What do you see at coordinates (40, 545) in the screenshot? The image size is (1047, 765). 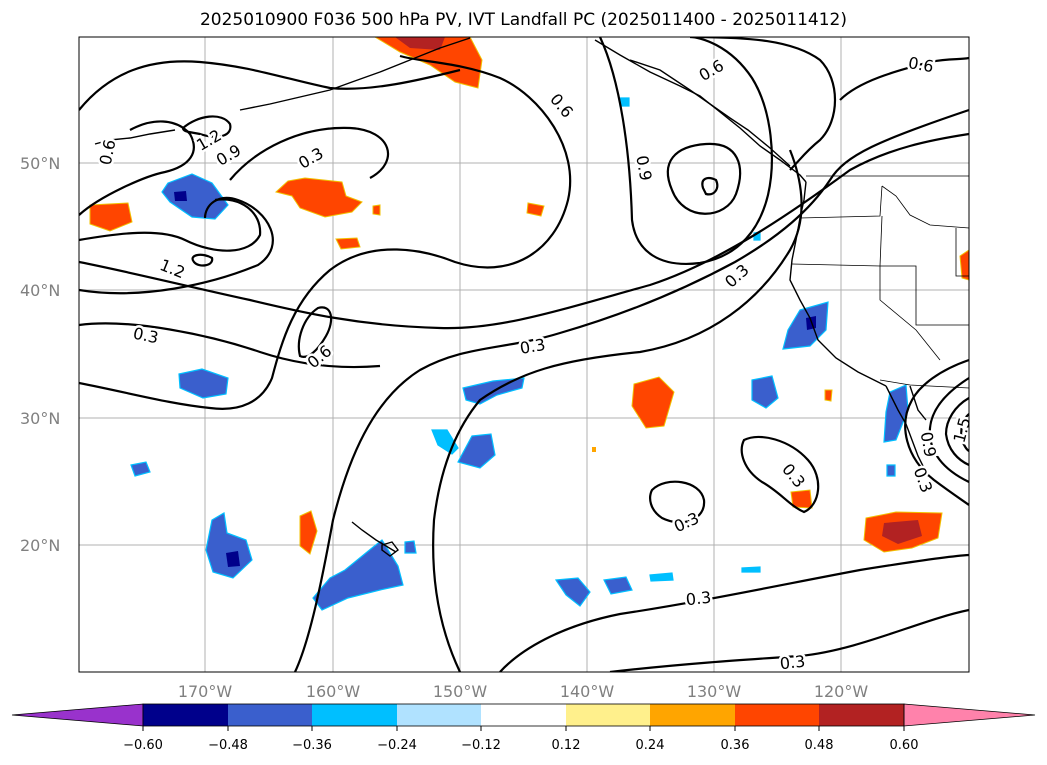 I see `lat-label-20: 20°N` at bounding box center [40, 545].